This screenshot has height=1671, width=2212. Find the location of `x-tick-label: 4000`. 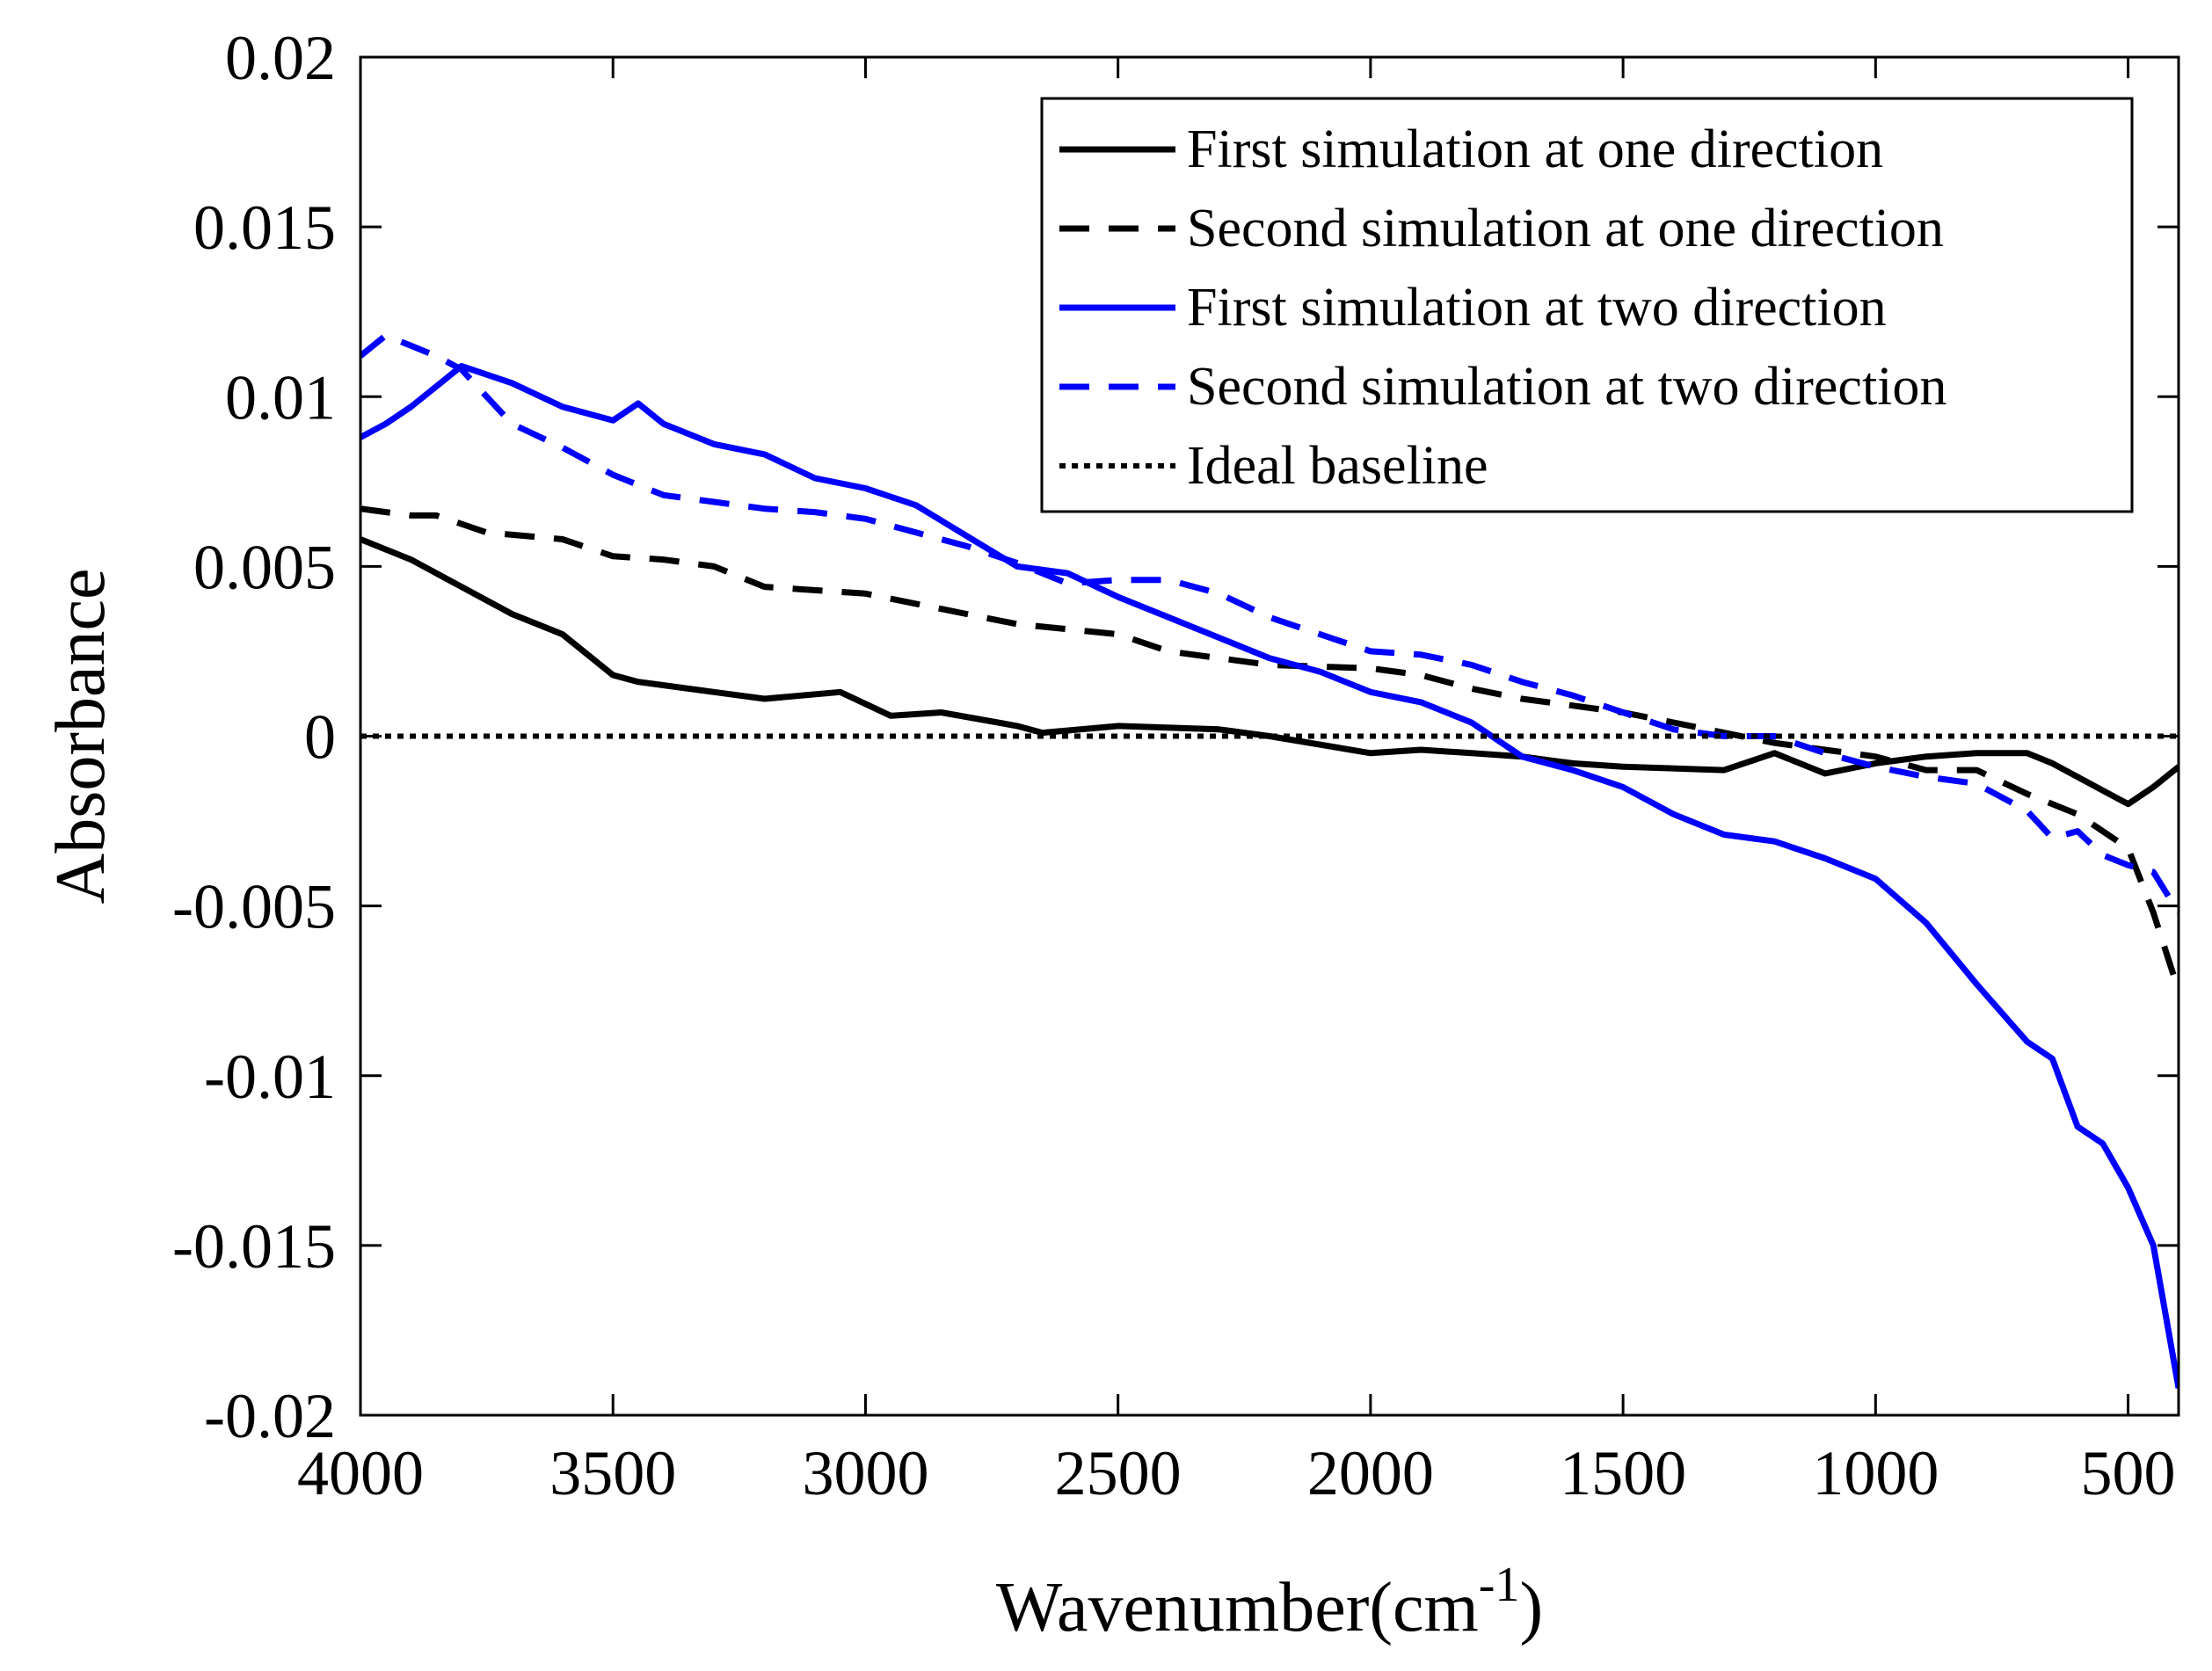

x-tick-label: 4000 is located at coordinates (360, 1473).